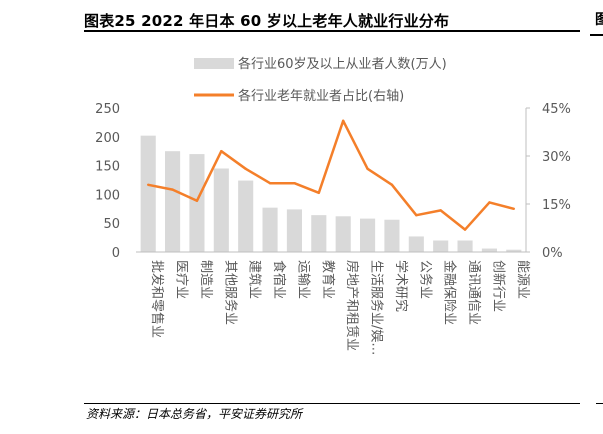 The width and height of the screenshot is (603, 434). Describe the element at coordinates (599, 403) in the screenshot. I see `adjacent-footer-rule` at that location.